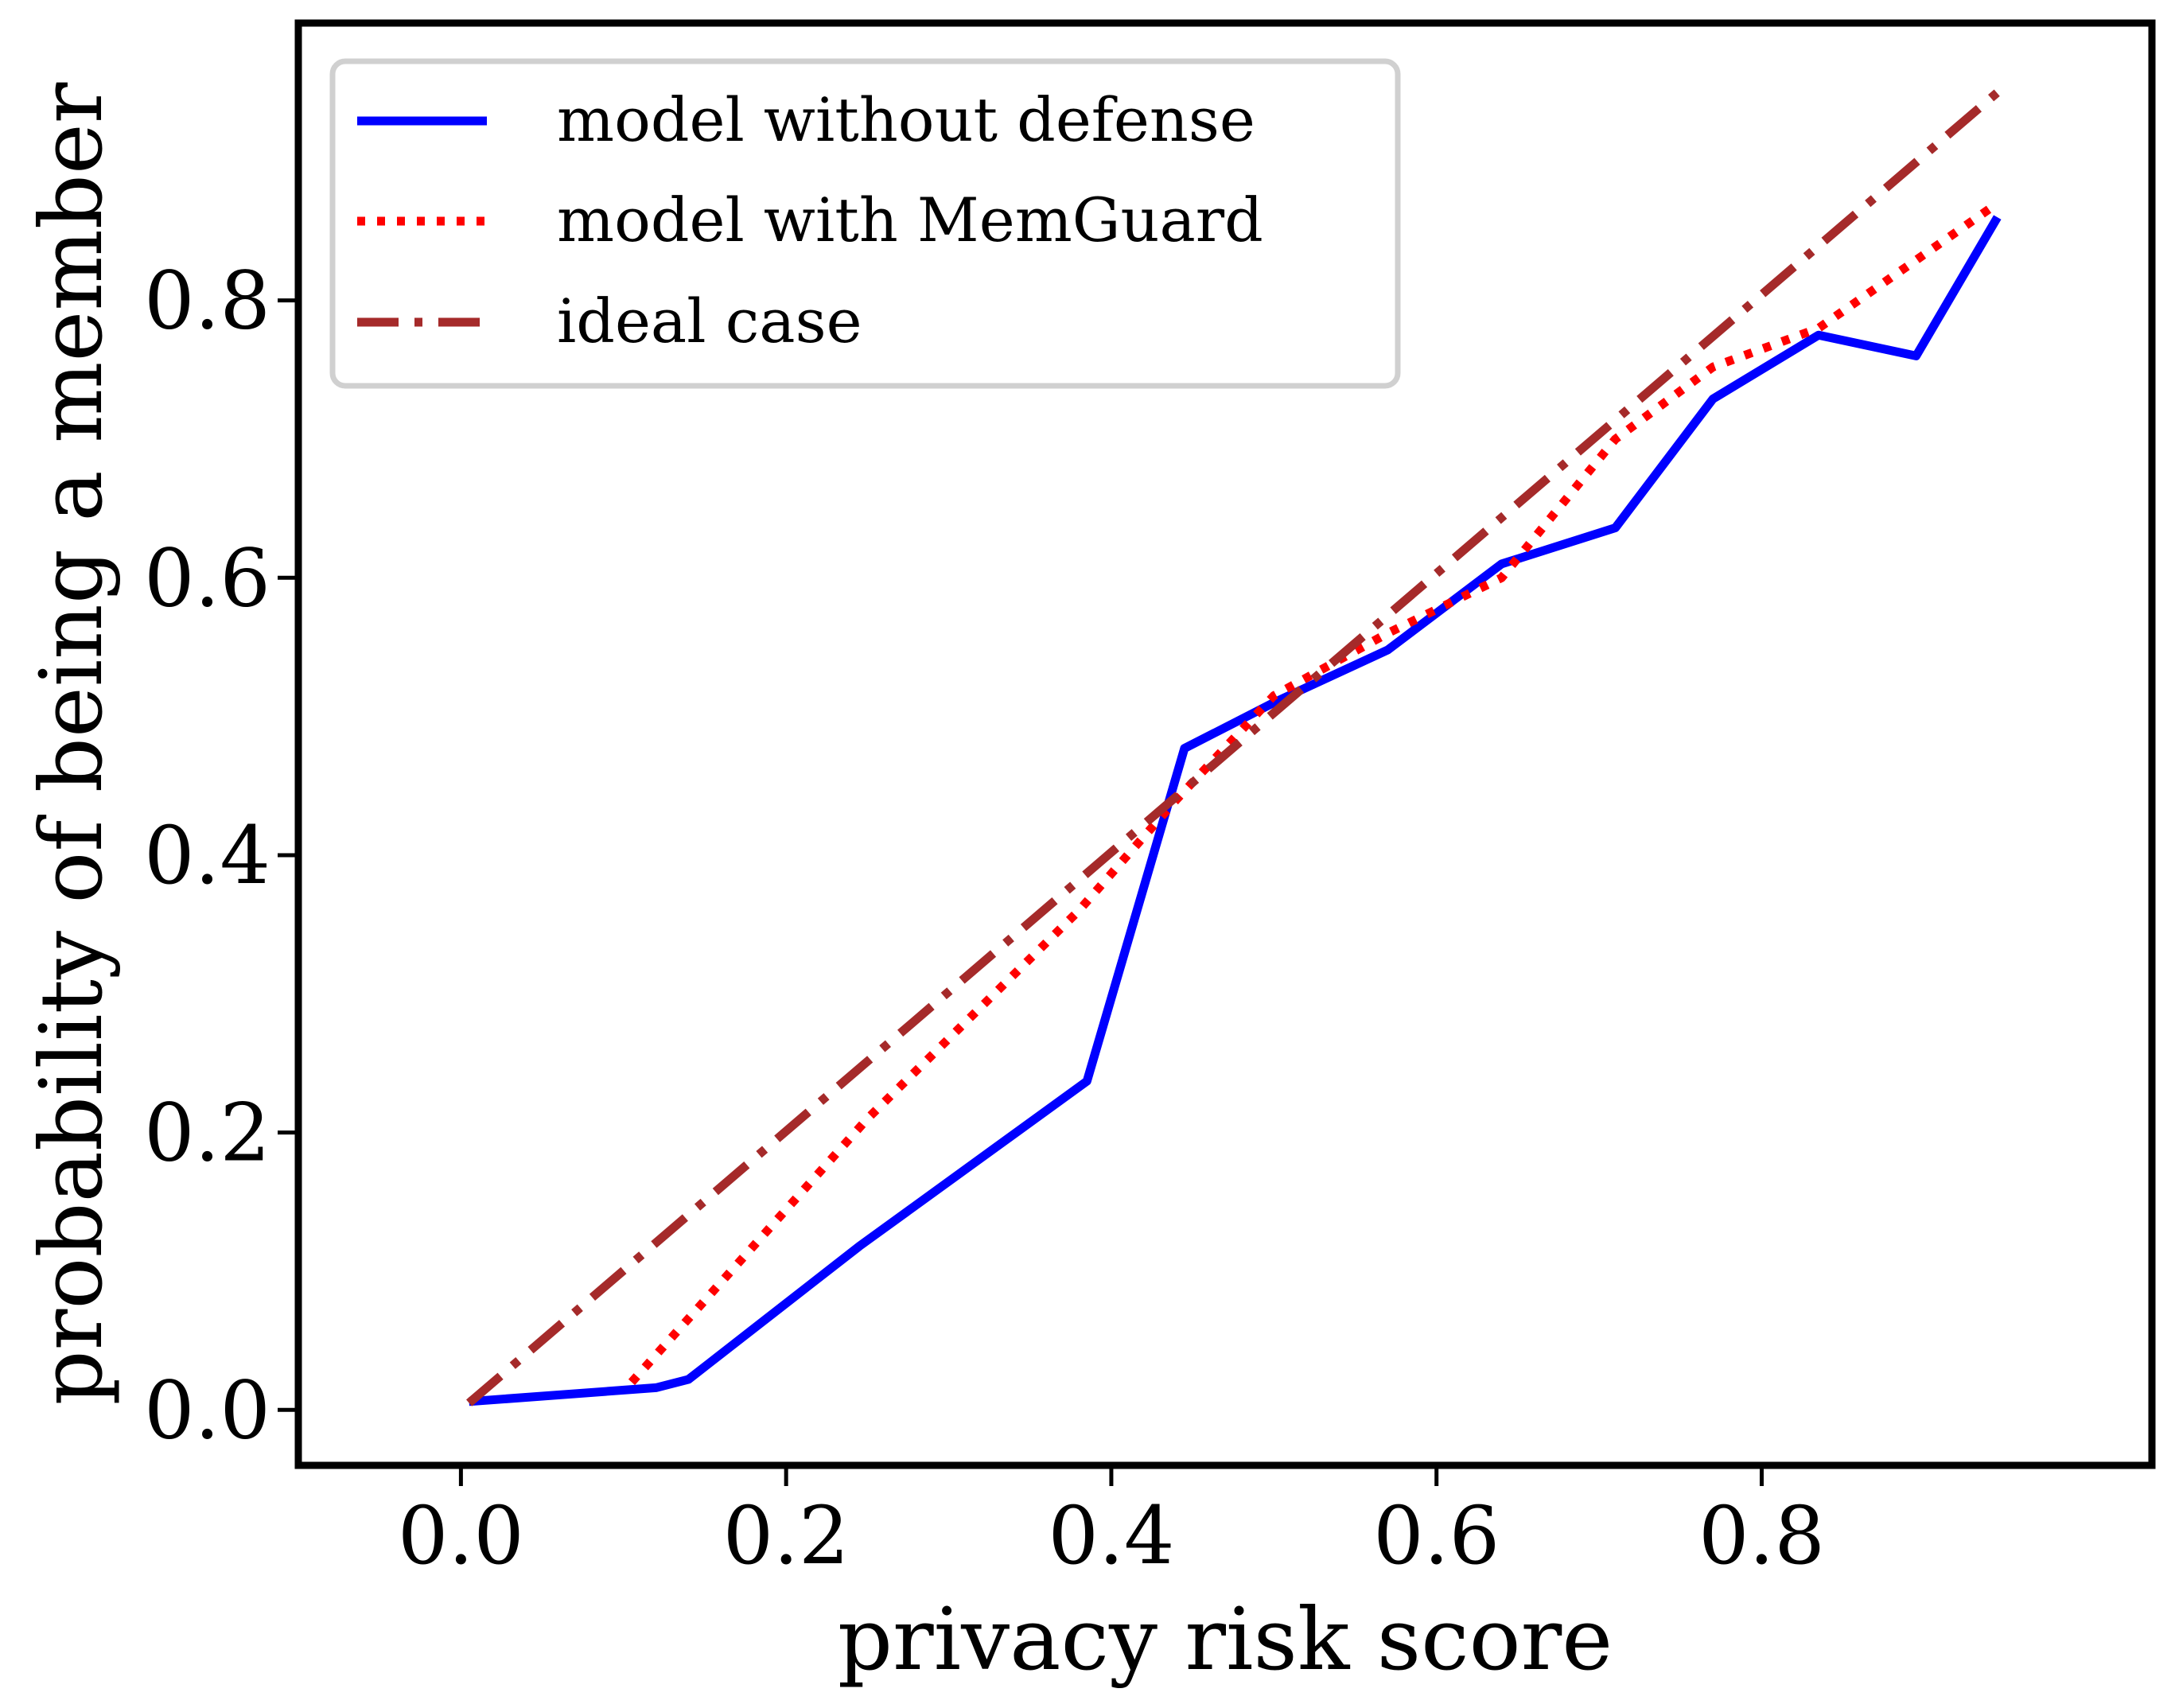 The height and width of the screenshot is (1708, 2175). What do you see at coordinates (709, 321) in the screenshot?
I see `legend-label: ideal case` at bounding box center [709, 321].